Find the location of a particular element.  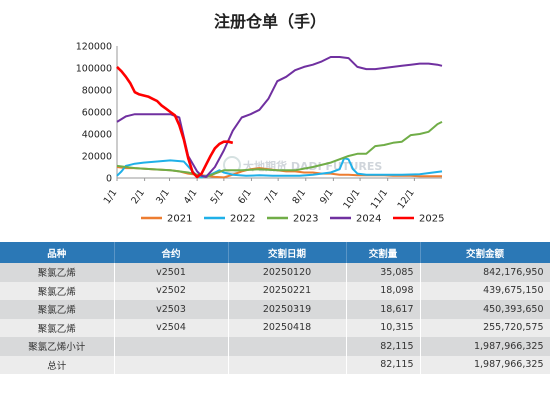

y-tick-label: 40000 is located at coordinates (97, 135).